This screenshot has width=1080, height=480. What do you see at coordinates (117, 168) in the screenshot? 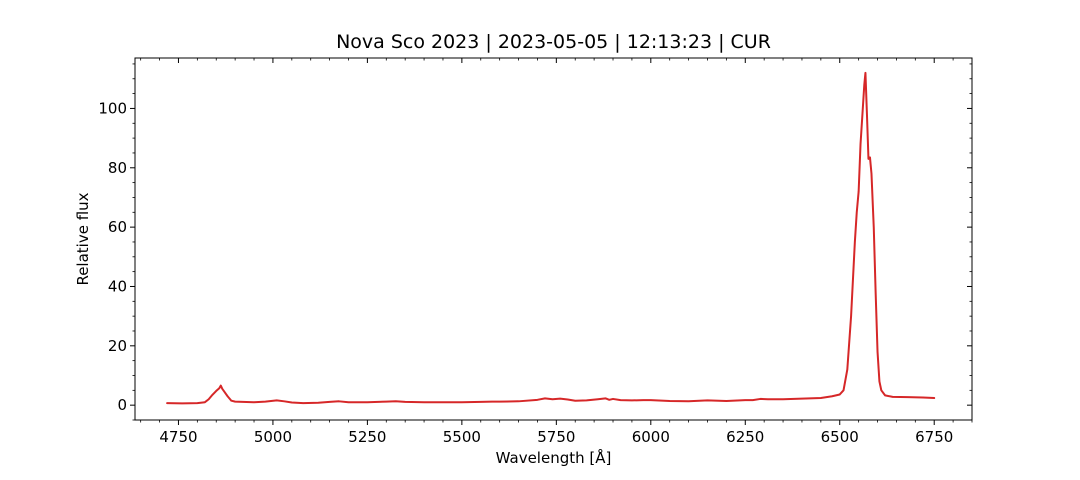
I see `y-tick-label: 80` at bounding box center [117, 168].